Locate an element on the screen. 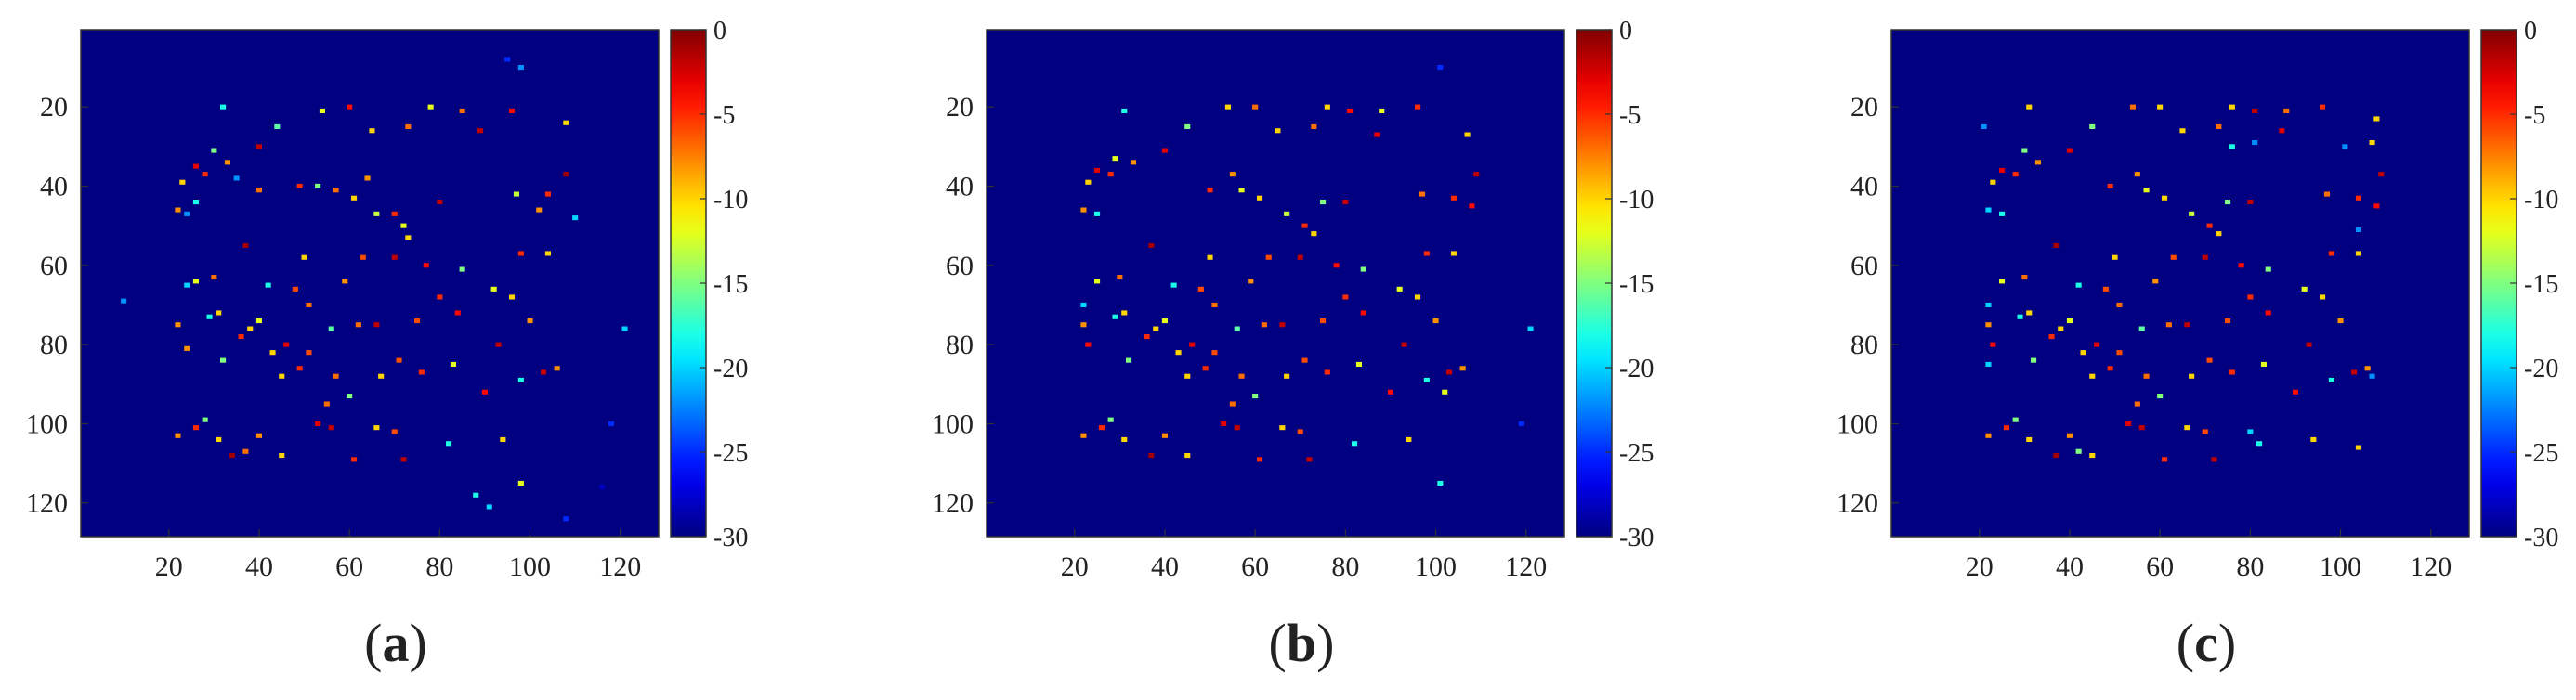 This screenshot has width=2576, height=700. x-tick-label: 120 is located at coordinates (2431, 566).